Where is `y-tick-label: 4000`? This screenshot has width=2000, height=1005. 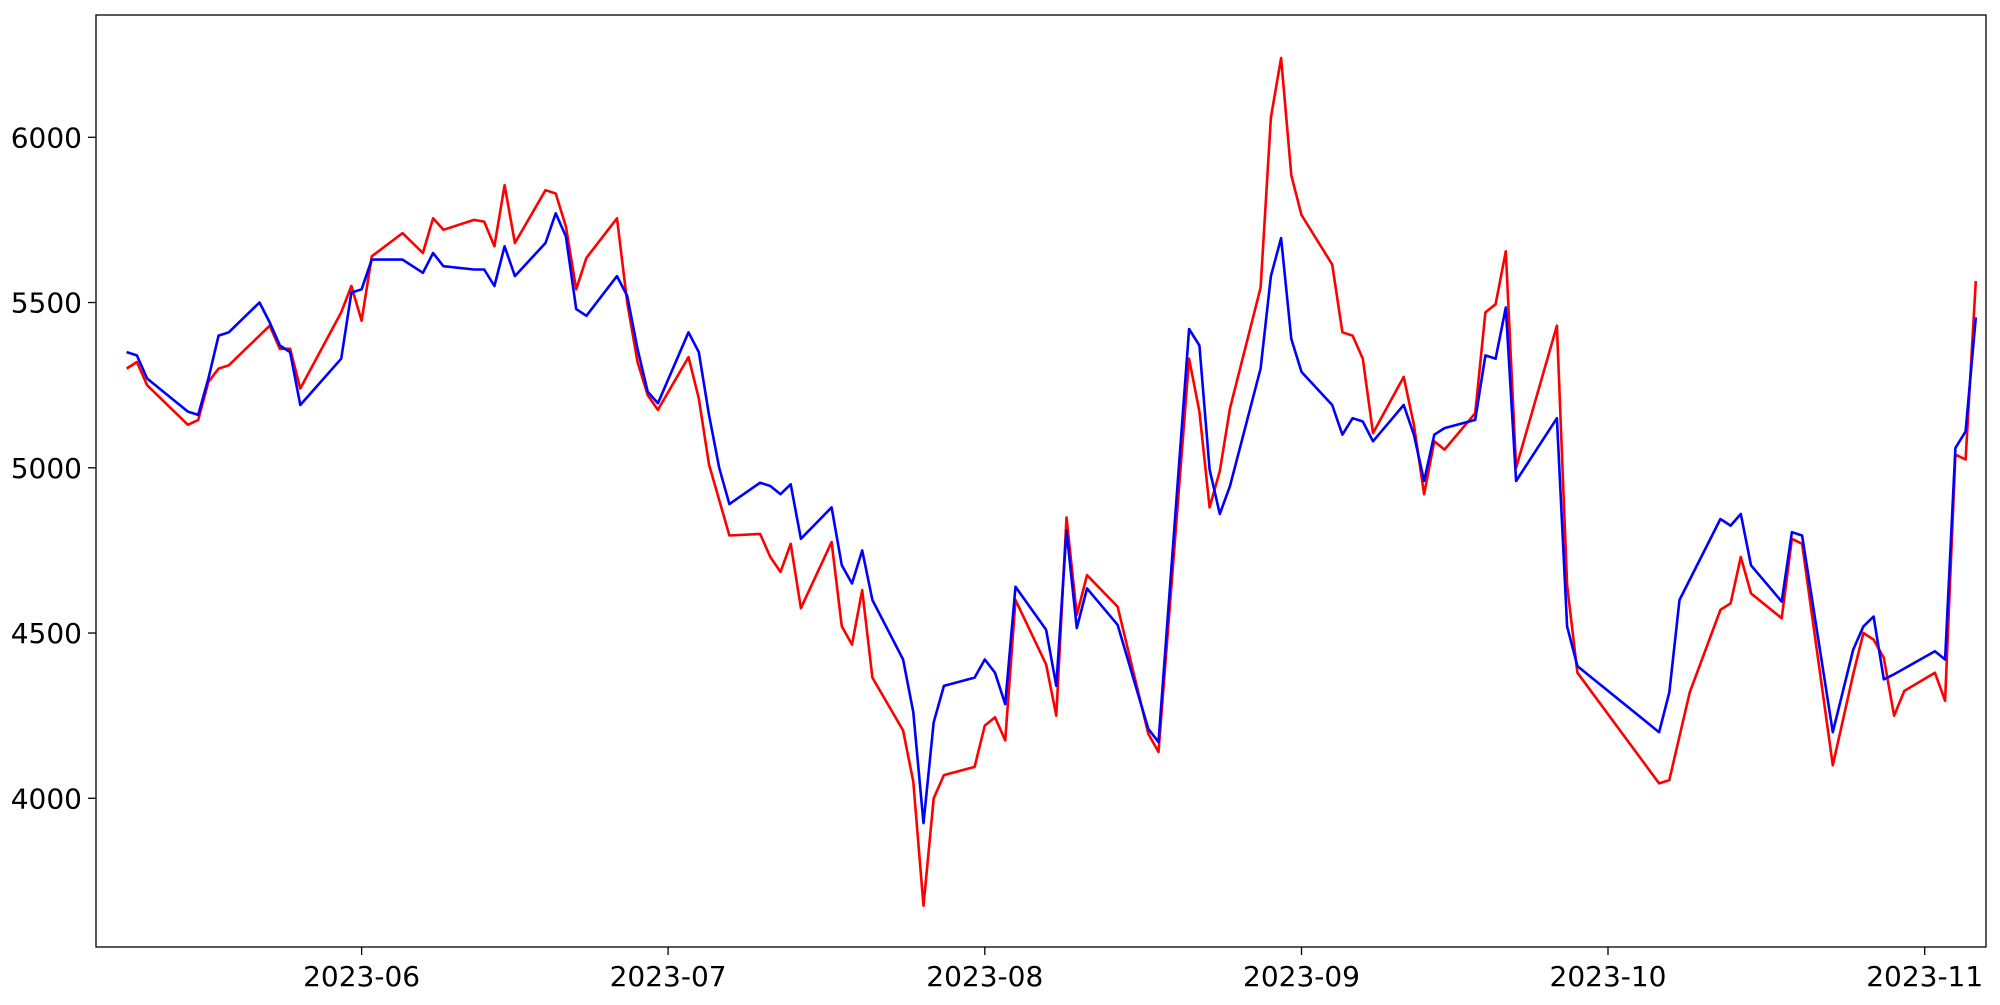 y-tick-label: 4000 is located at coordinates (46, 798).